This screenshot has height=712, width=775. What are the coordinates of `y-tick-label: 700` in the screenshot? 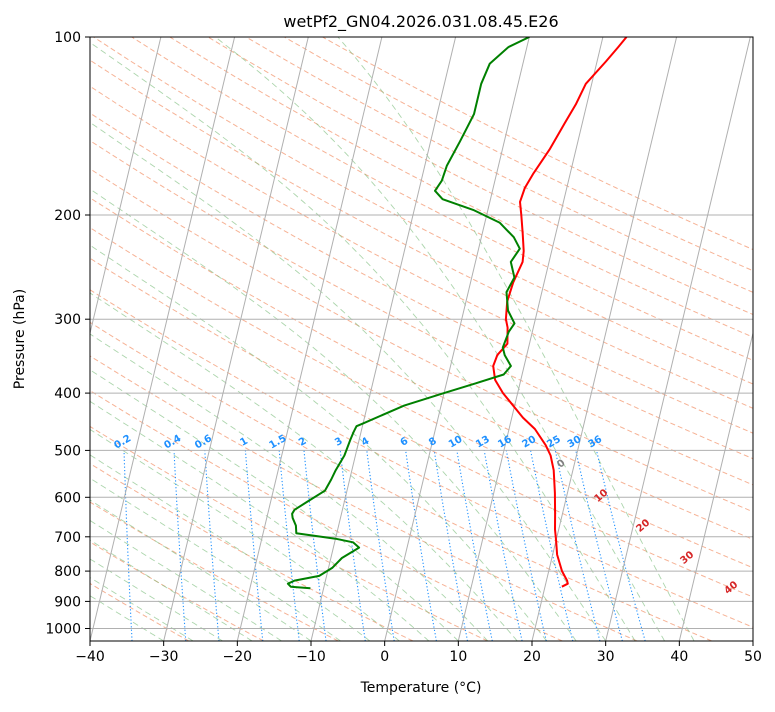 It's located at (67, 538).